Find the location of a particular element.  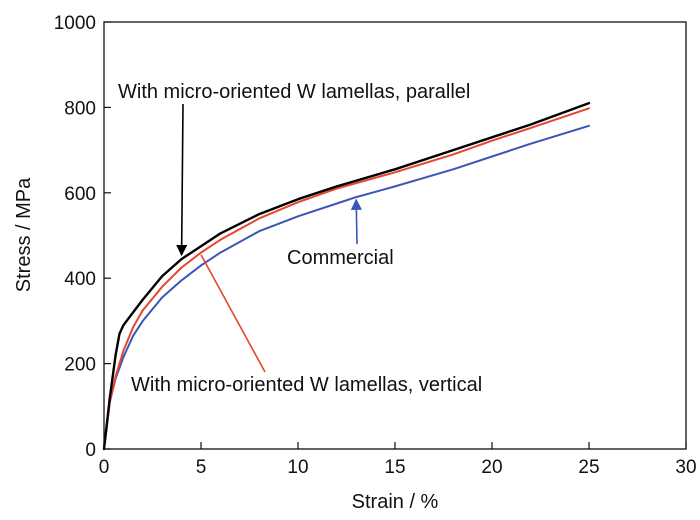

x-tick-label: 25 is located at coordinates (588, 467).